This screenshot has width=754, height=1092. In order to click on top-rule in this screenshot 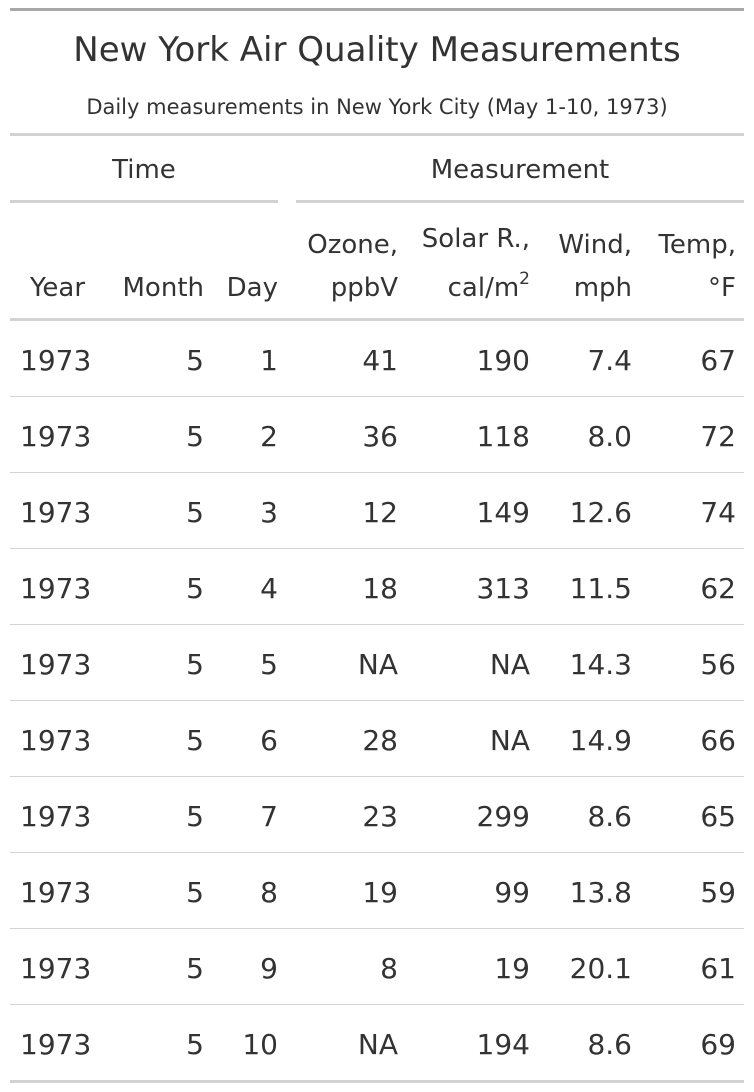, I will do `click(377, 9)`.